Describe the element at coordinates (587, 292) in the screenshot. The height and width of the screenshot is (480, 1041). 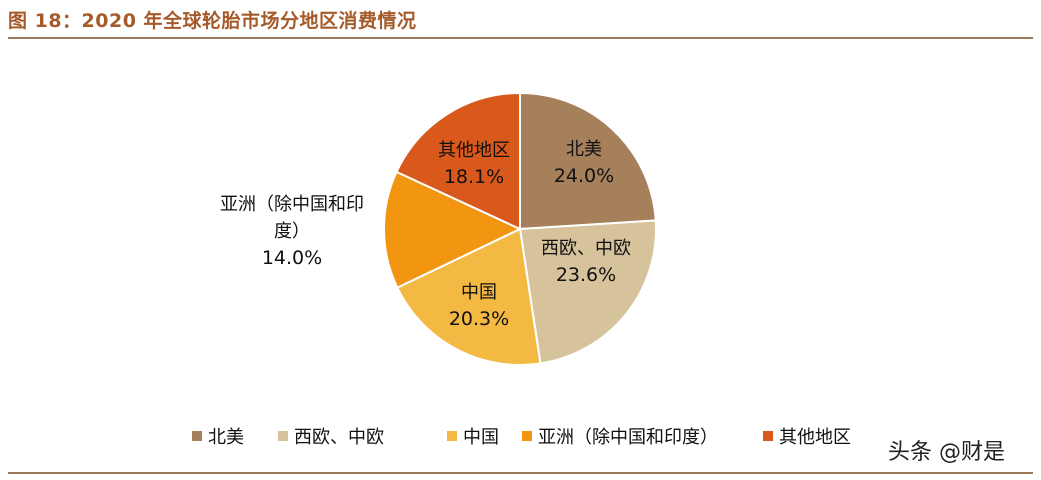
I see `slice-2-wedge` at that location.